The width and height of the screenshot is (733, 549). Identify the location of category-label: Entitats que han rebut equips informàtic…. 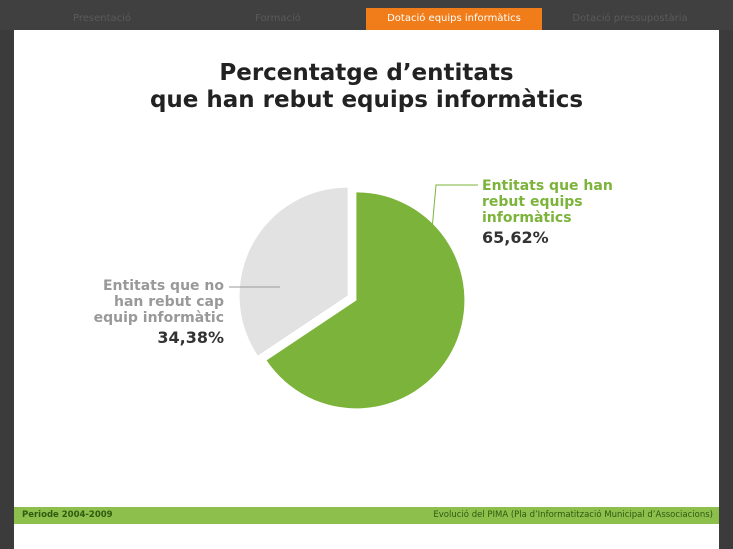
(547, 202).